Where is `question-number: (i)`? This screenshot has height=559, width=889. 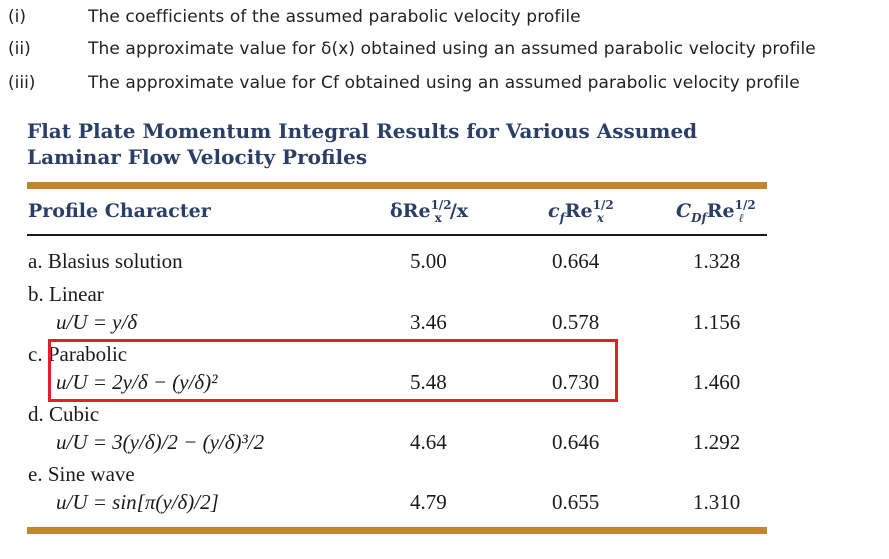 question-number: (i) is located at coordinates (17, 17).